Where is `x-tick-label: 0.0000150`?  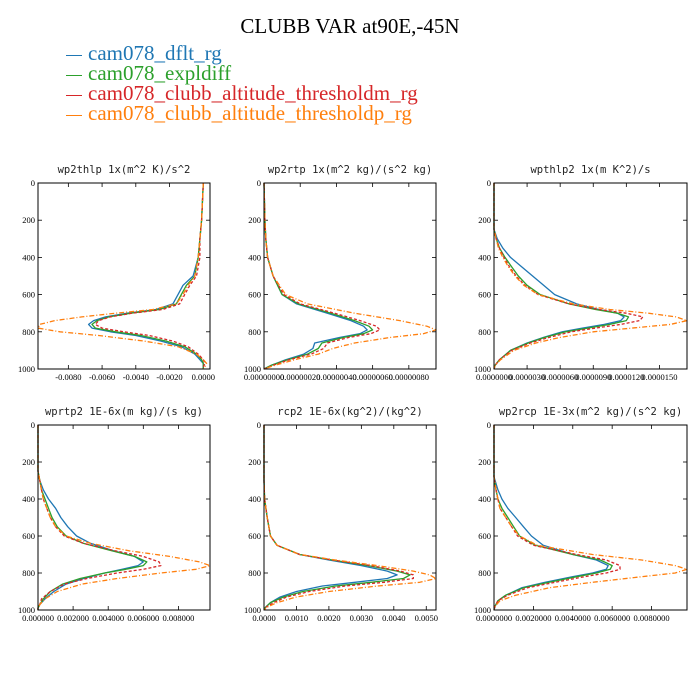
x-tick-label: 0.0000150 is located at coordinates (659, 377).